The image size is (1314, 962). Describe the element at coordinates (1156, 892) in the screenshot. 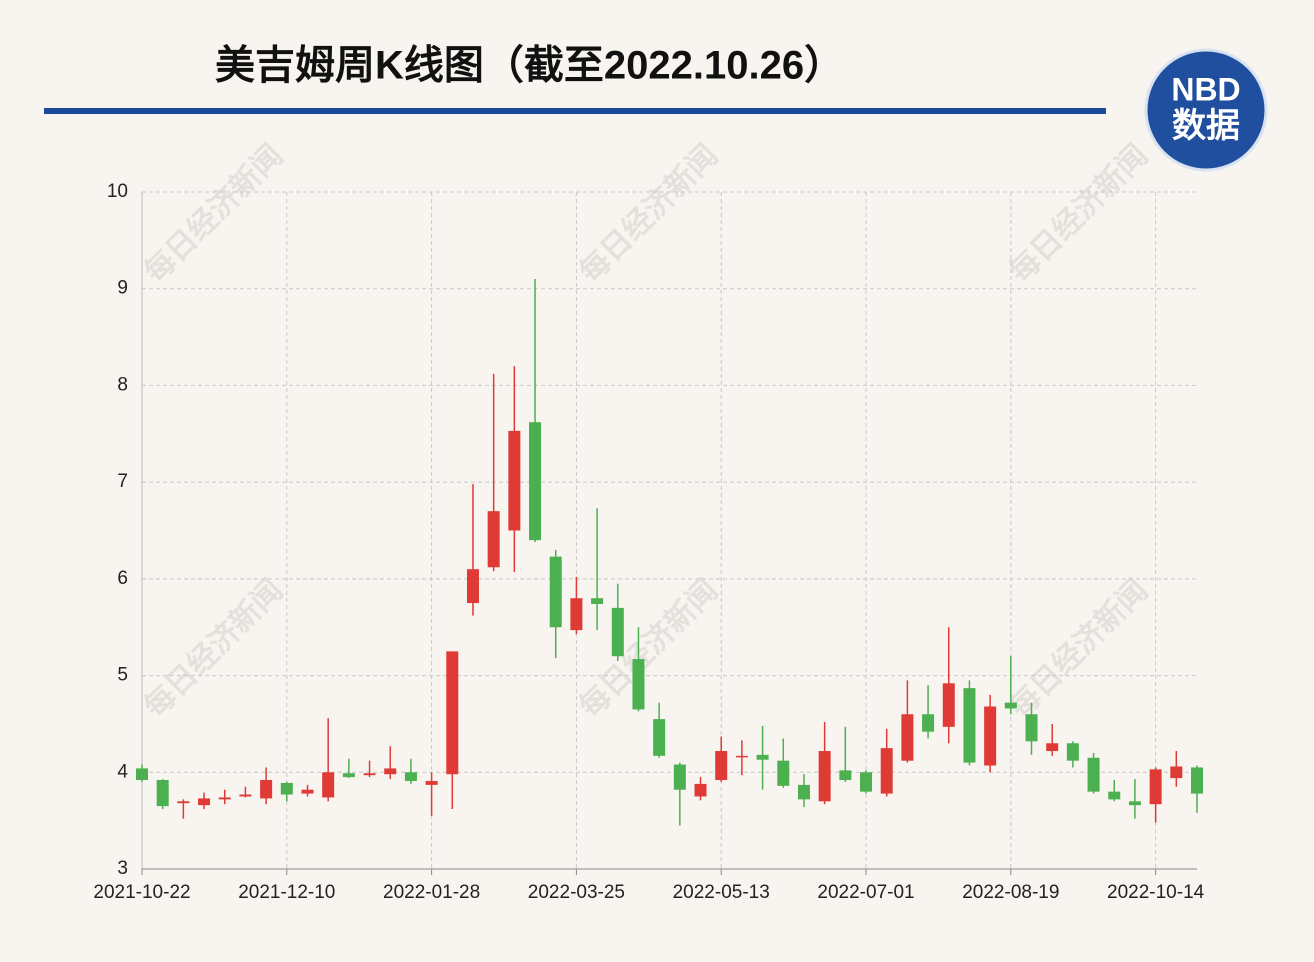

I see `x-tick-label: 2022-10-14` at that location.